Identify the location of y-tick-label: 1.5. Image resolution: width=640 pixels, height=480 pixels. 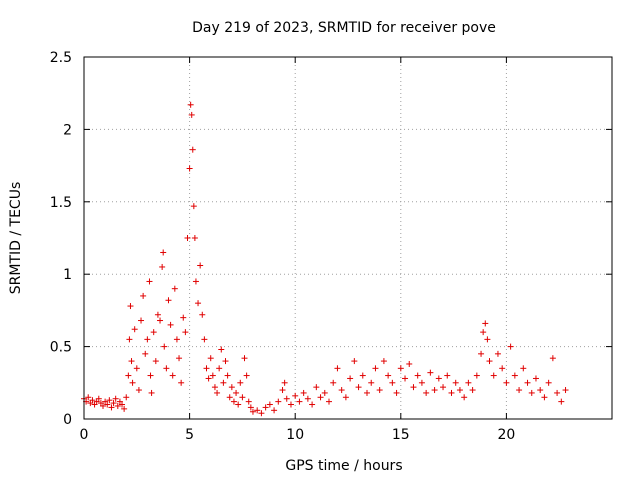
(61, 203).